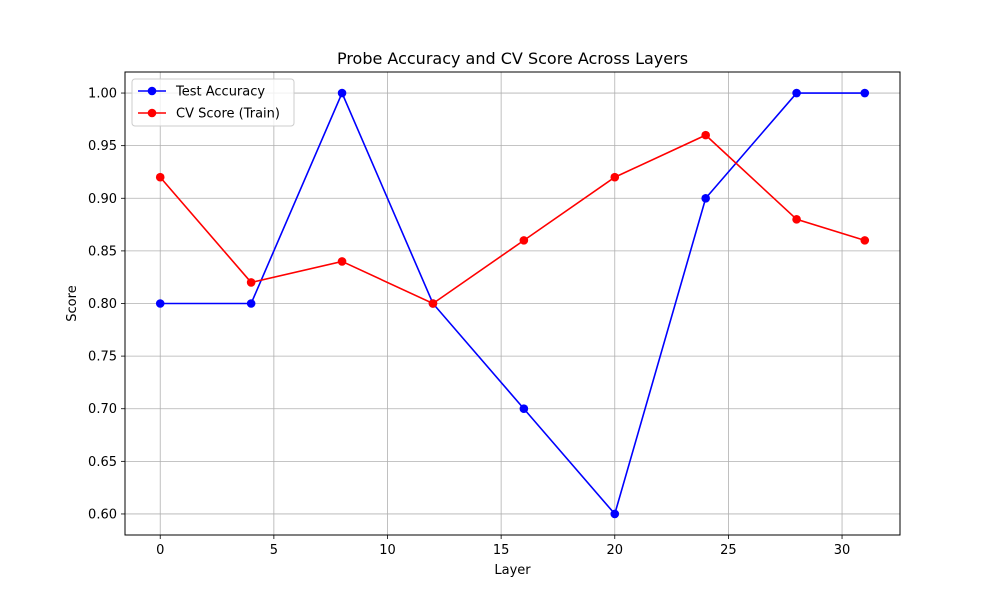  Describe the element at coordinates (102, 304) in the screenshot. I see `y-tick-label: 0.80` at that location.